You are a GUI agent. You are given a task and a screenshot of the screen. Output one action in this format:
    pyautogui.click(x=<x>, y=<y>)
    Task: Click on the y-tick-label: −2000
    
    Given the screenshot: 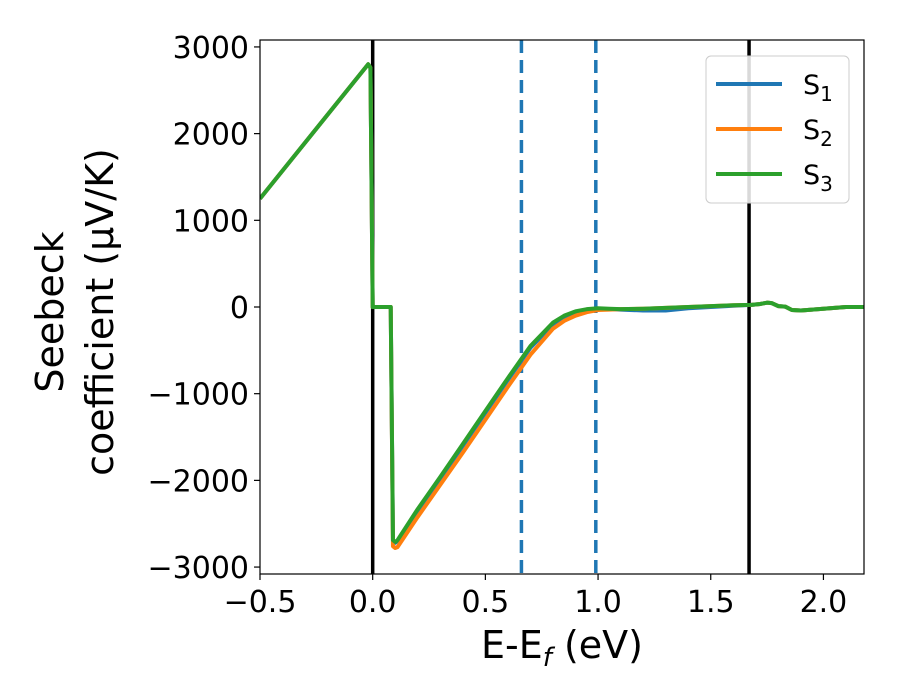 What is the action you would take?
    pyautogui.click(x=198, y=481)
    